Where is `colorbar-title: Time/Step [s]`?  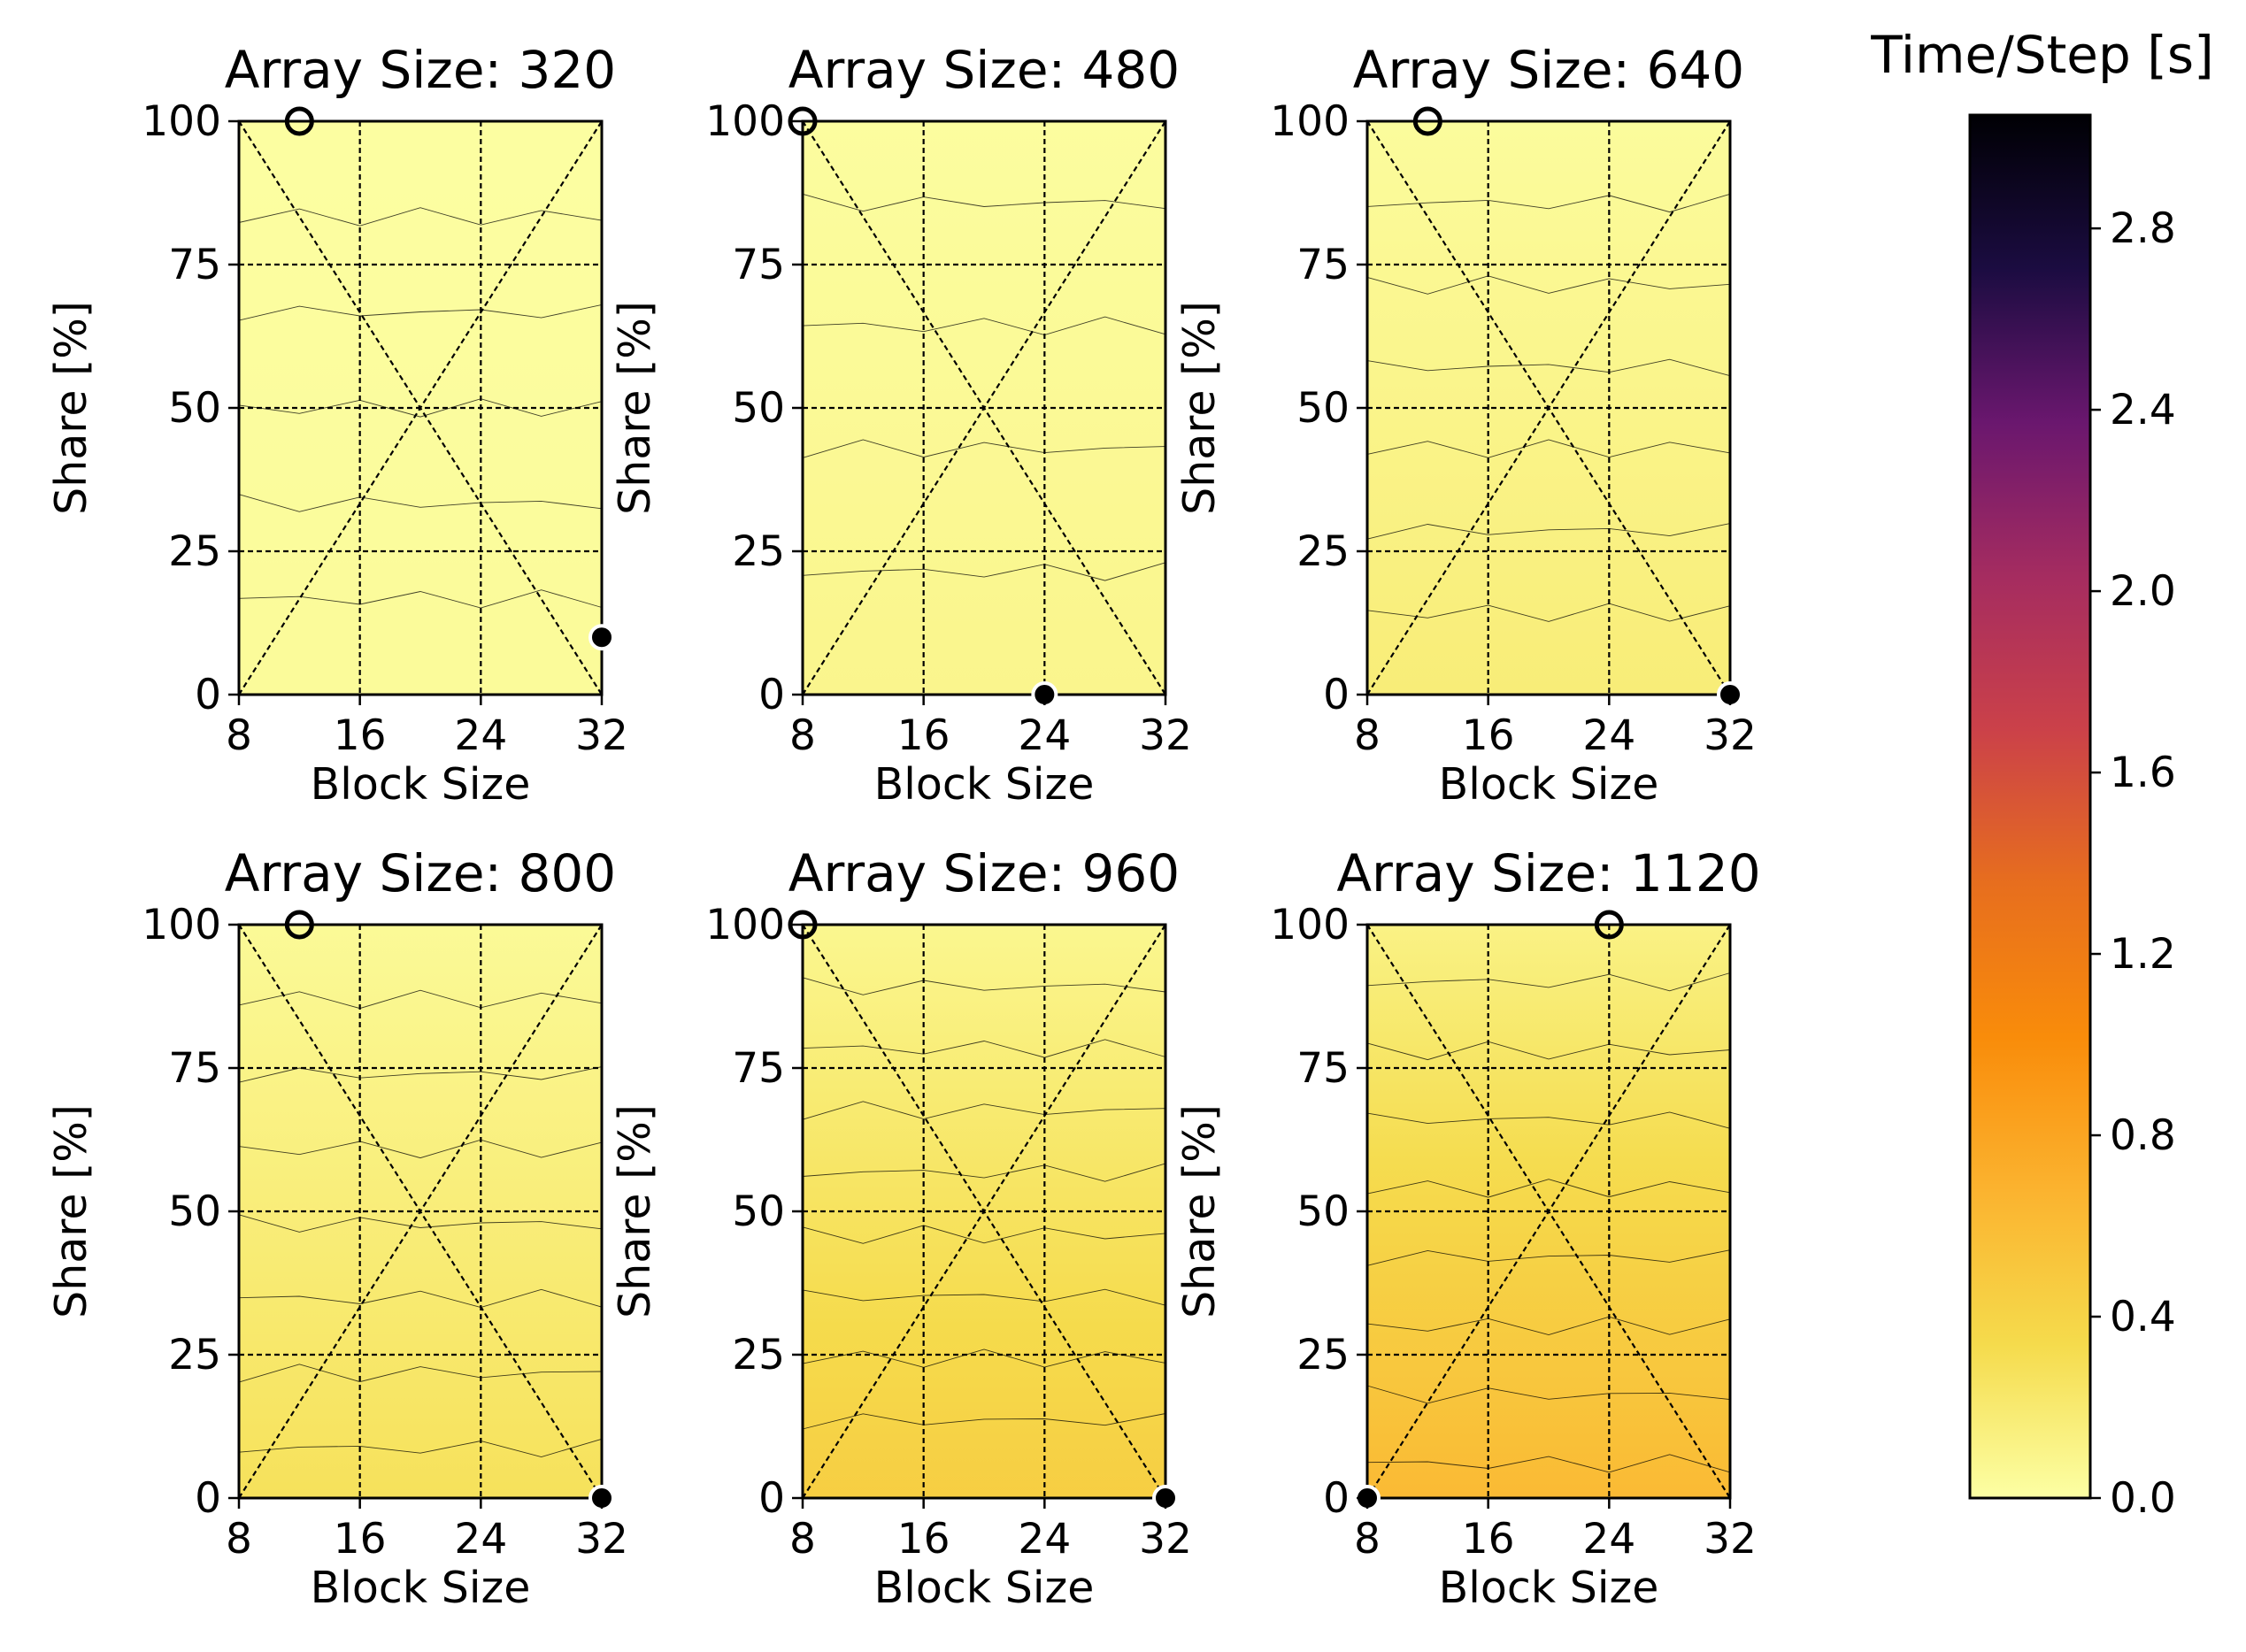 colorbar-title: Time/Step [s] is located at coordinates (2041, 55).